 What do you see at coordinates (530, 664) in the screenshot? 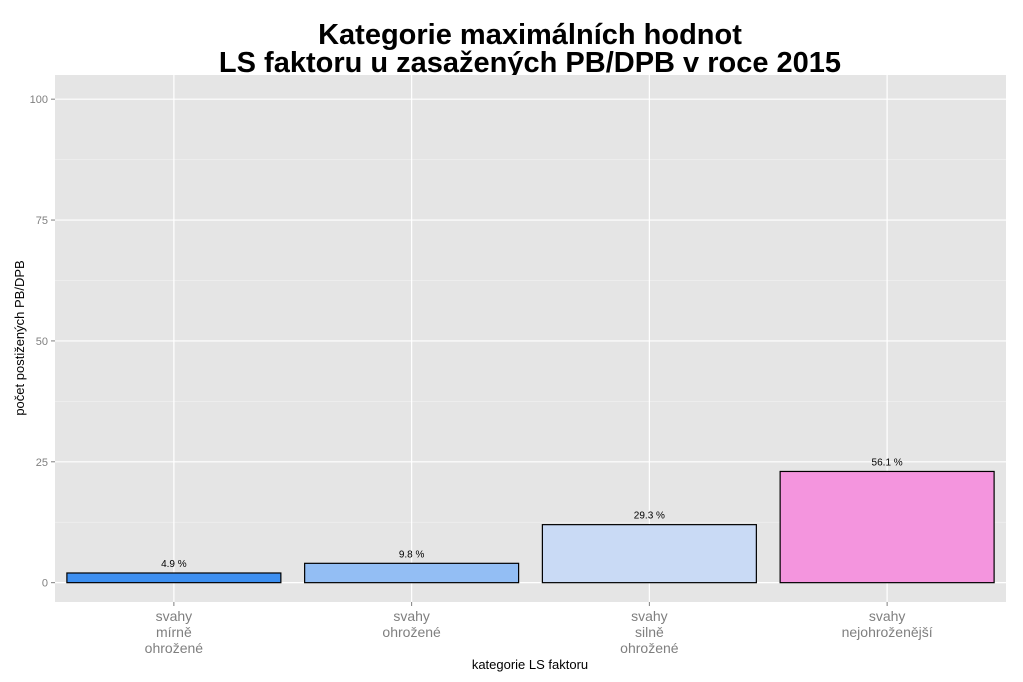
I see `x-axis-label: kategorie LS faktoru` at bounding box center [530, 664].